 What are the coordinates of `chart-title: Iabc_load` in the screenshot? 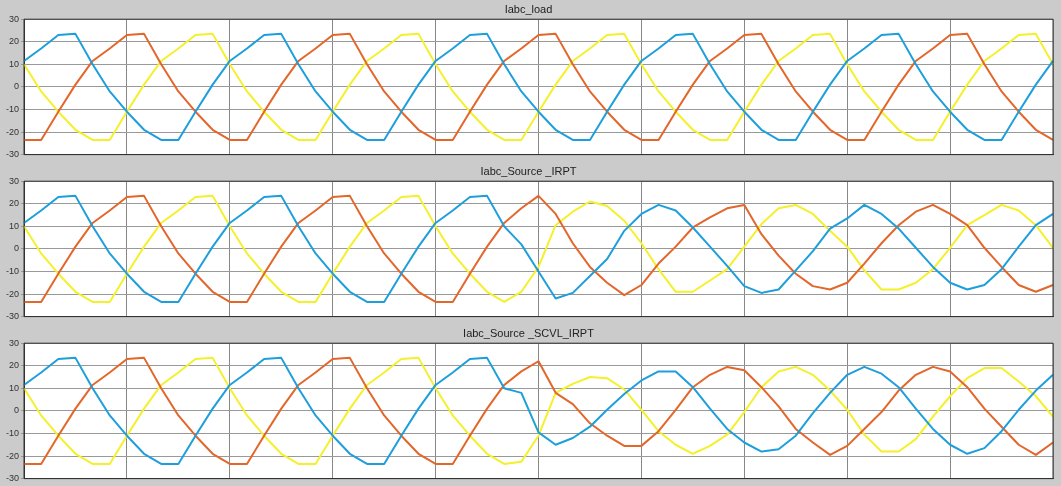 It's located at (528, 8).